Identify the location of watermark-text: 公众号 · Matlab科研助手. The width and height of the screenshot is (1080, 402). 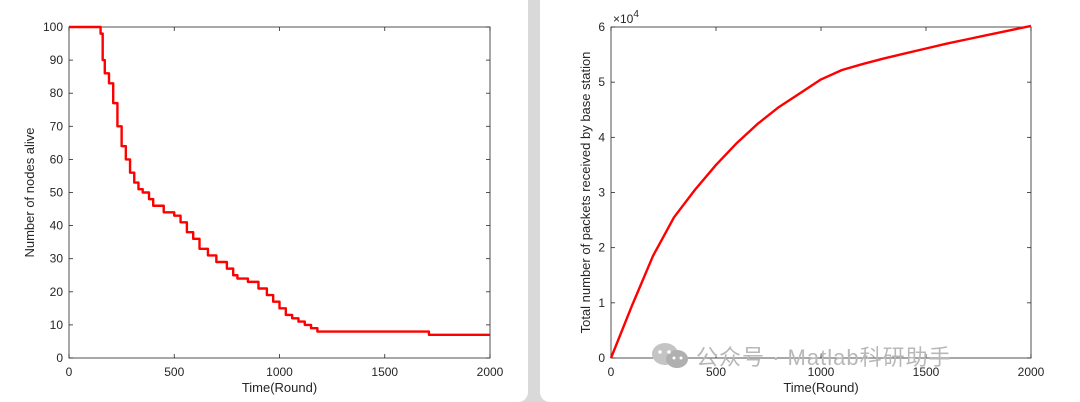
(824, 357).